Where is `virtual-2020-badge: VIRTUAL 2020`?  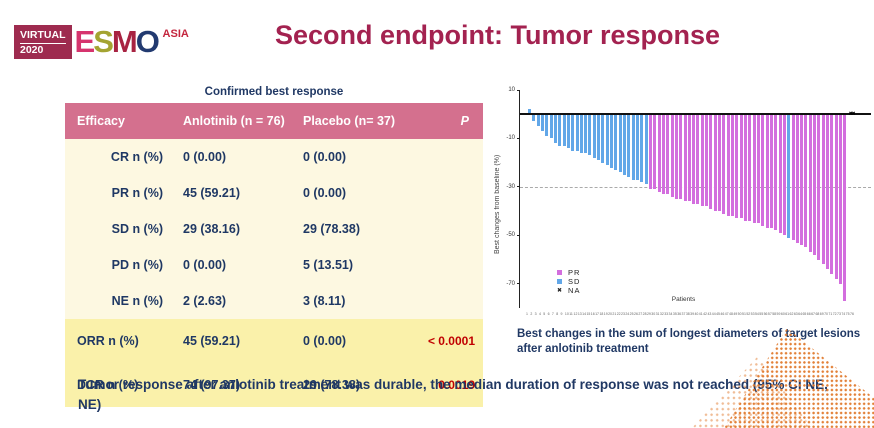 virtual-2020-badge: VIRTUAL 2020 is located at coordinates (43, 42).